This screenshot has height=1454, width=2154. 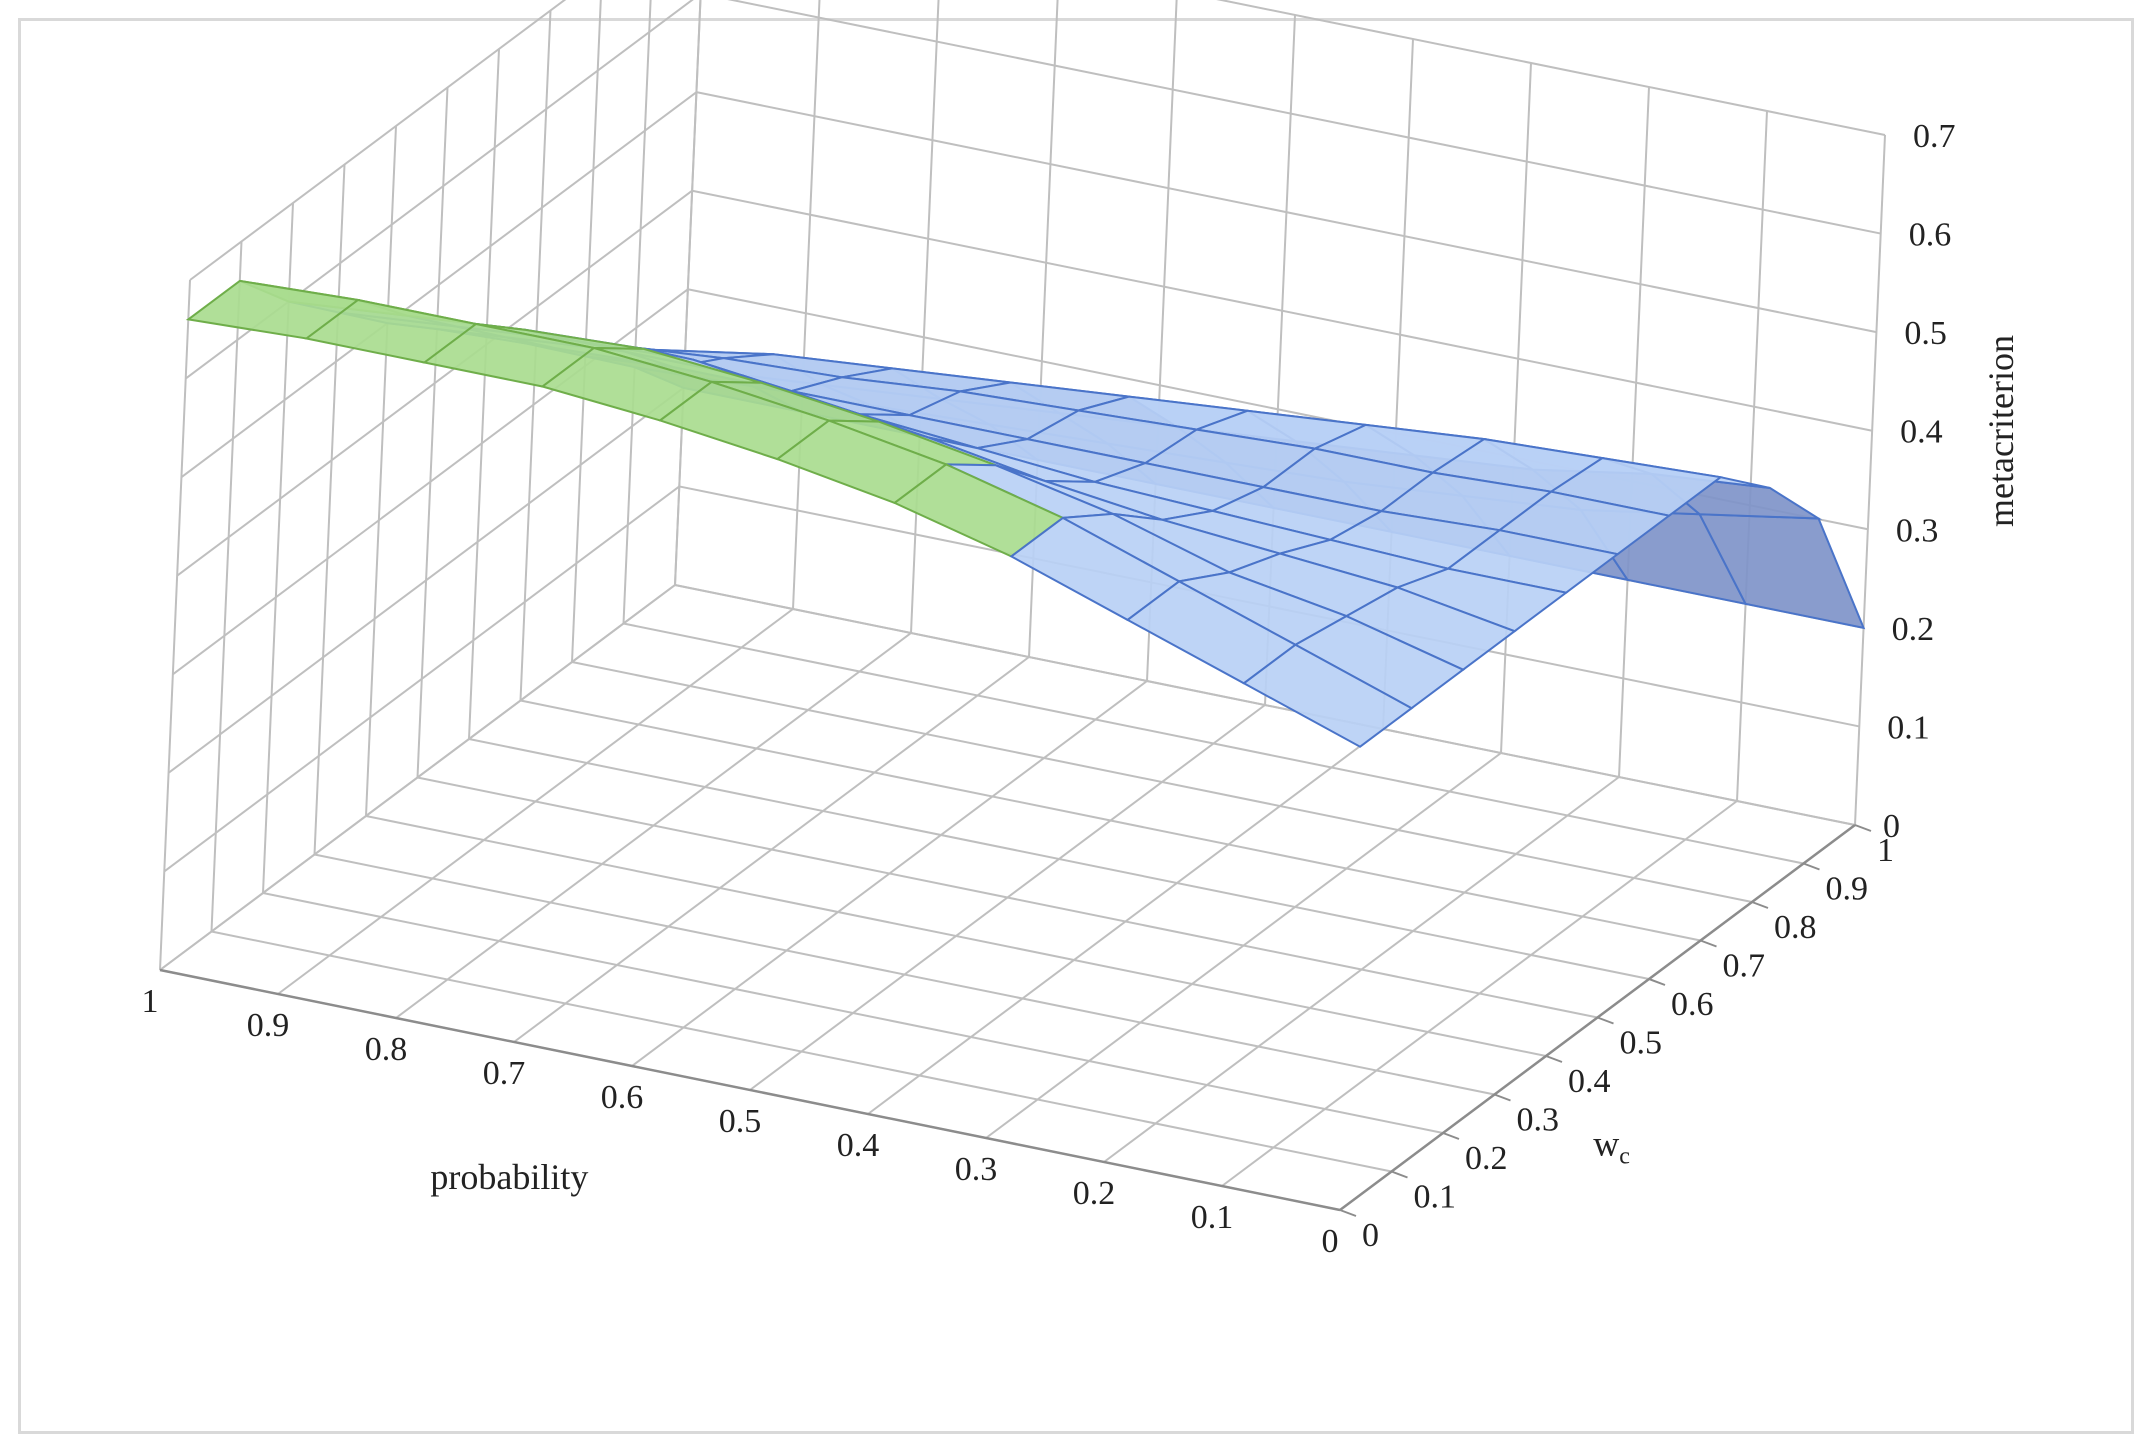 I want to click on y-tick-label: 0.8, so click(x=1795, y=927).